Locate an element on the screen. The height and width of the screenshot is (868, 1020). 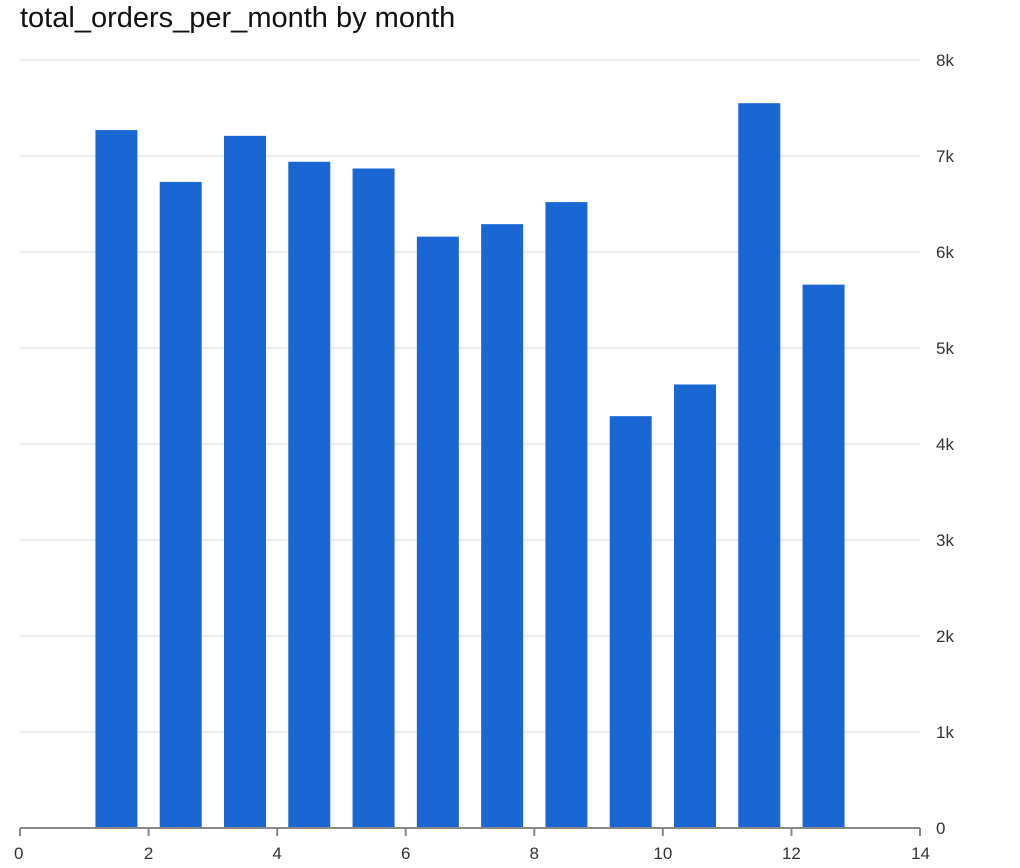
x-tick-label: 6 is located at coordinates (405, 853).